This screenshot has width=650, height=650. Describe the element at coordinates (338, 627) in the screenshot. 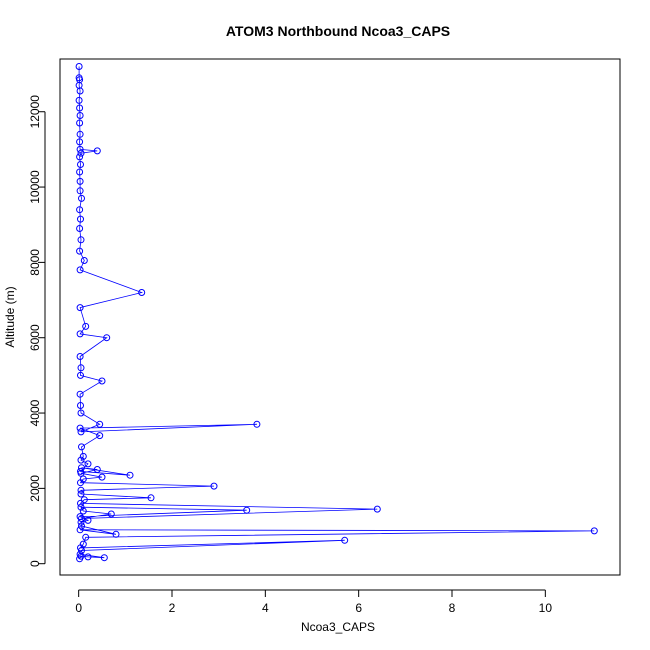

I see `x-axis-label: Ncoa3_CAPS` at that location.